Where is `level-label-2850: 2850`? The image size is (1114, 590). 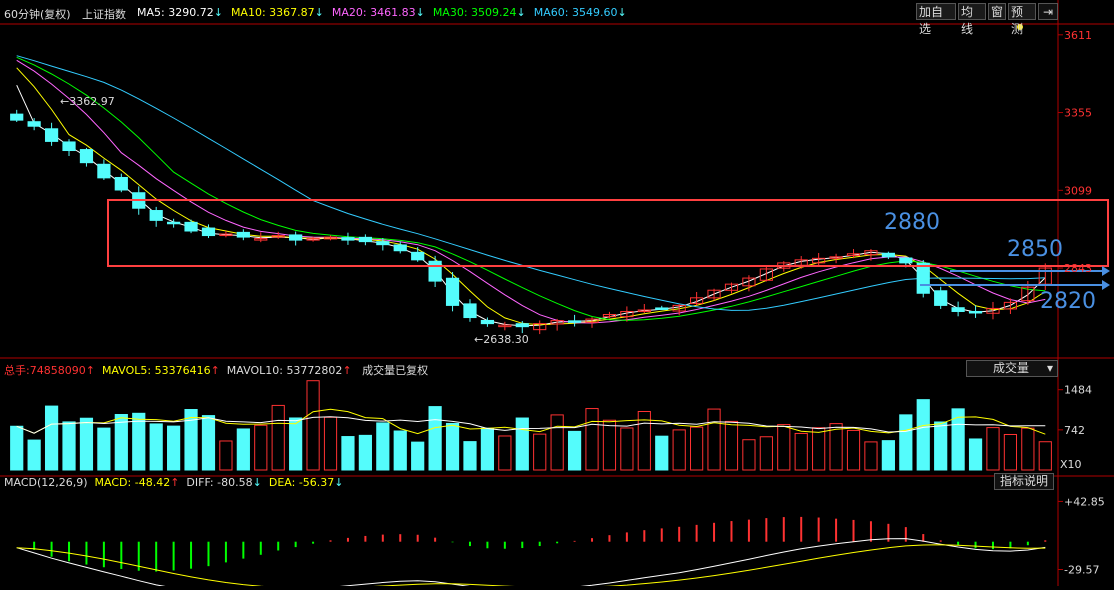 level-label-2850: 2850 is located at coordinates (1035, 249).